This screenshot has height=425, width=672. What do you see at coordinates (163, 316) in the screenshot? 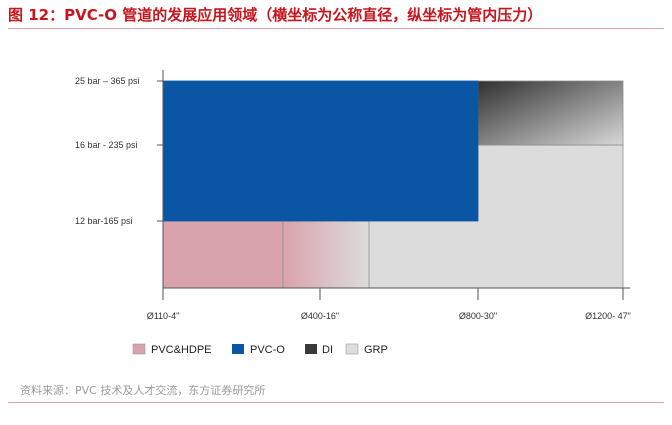
I see `x-tick-label: Ø110-4"` at bounding box center [163, 316].